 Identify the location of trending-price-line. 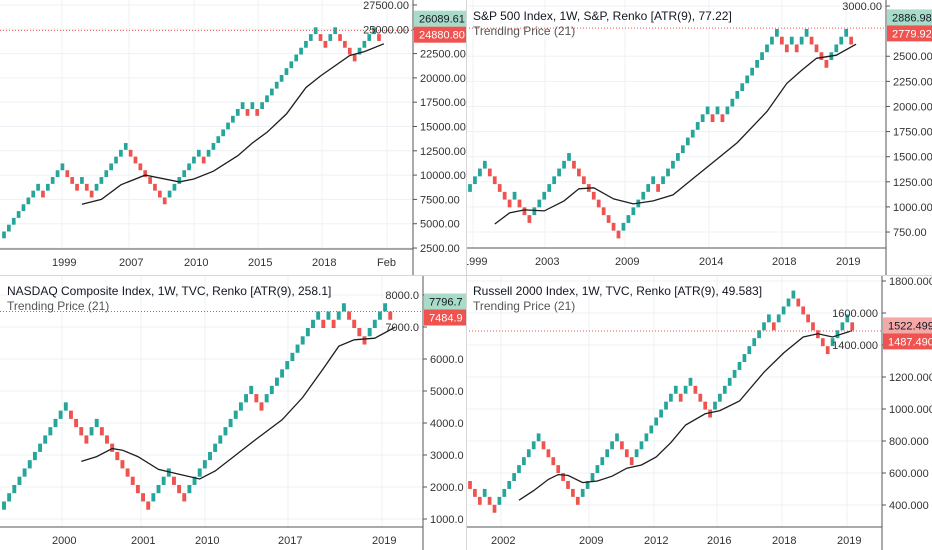
(685, 415).